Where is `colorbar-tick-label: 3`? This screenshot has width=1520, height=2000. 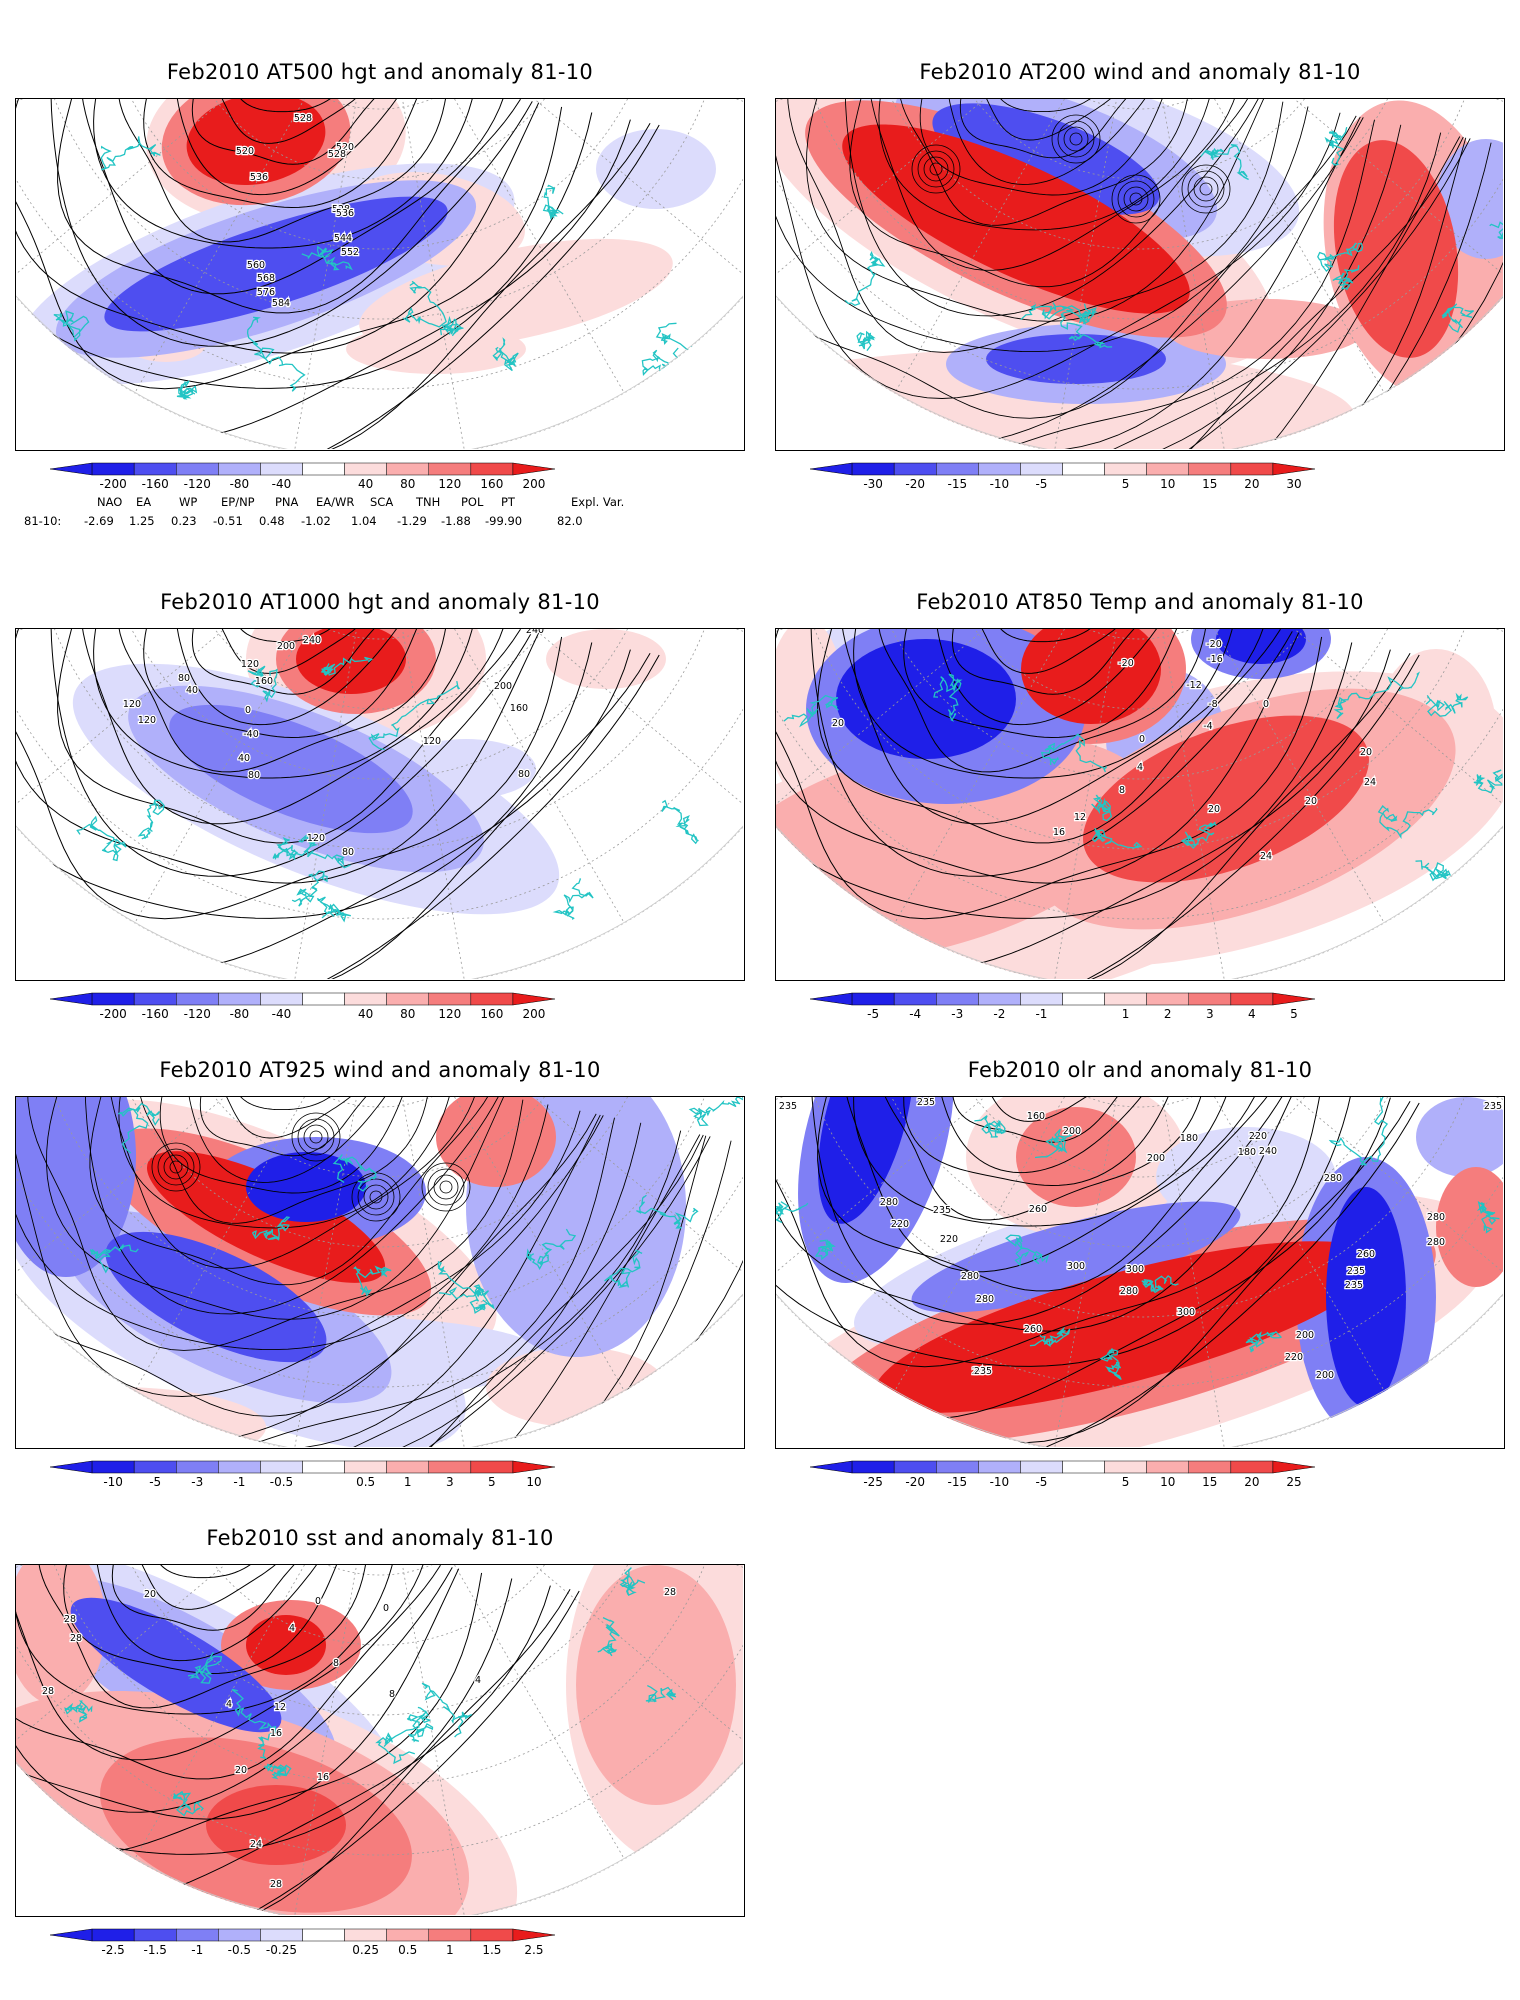
colorbar-tick-label: 3 is located at coordinates (1210, 1014).